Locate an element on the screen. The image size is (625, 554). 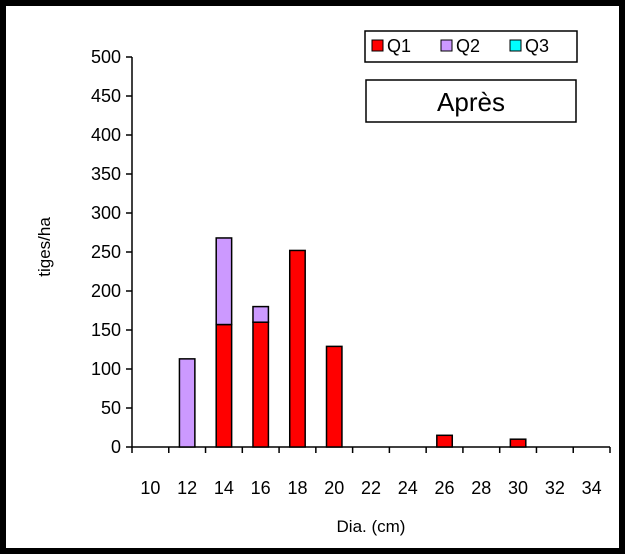
legend-label-q3: Q3 is located at coordinates (537, 46).